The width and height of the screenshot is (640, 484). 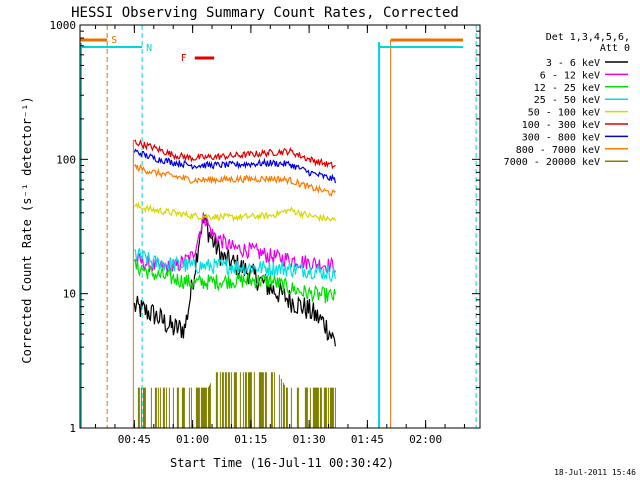 What do you see at coordinates (615, 48) in the screenshot?
I see `legend-header-line-2: Att 0` at bounding box center [615, 48].